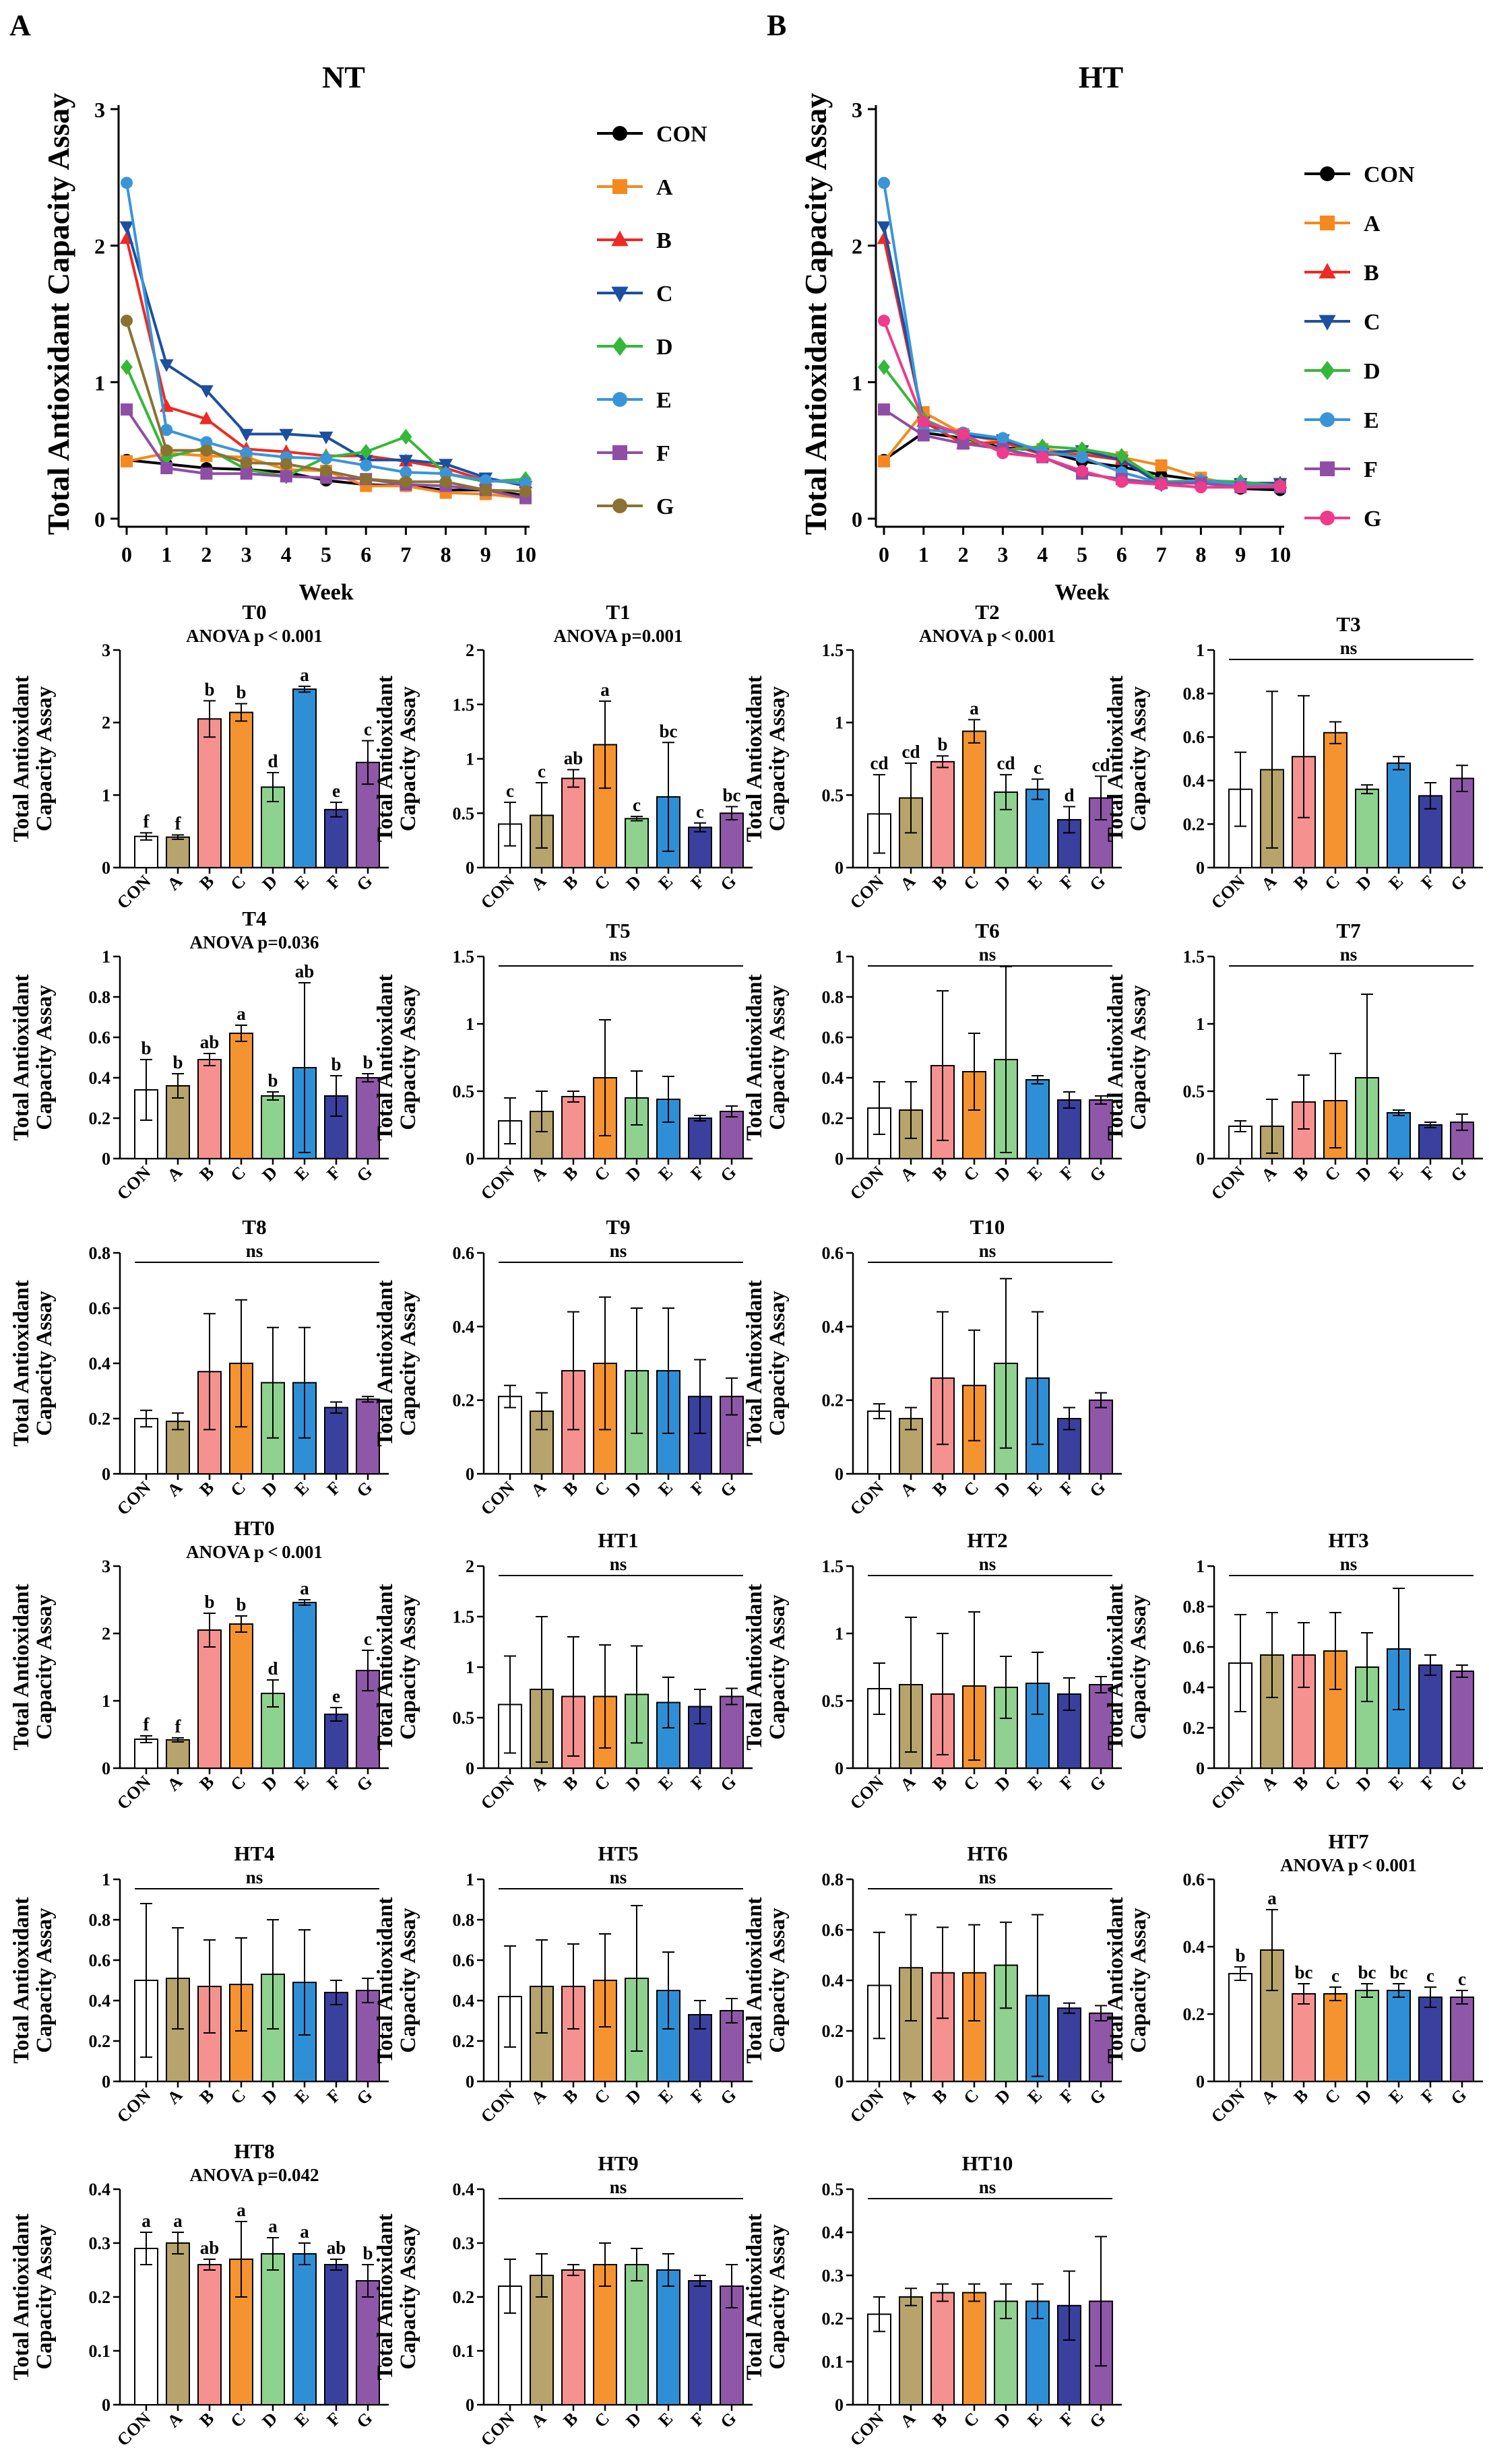 This screenshot has height=2464, width=1489. I want to click on y-tick-label: 3, so click(106, 1566).